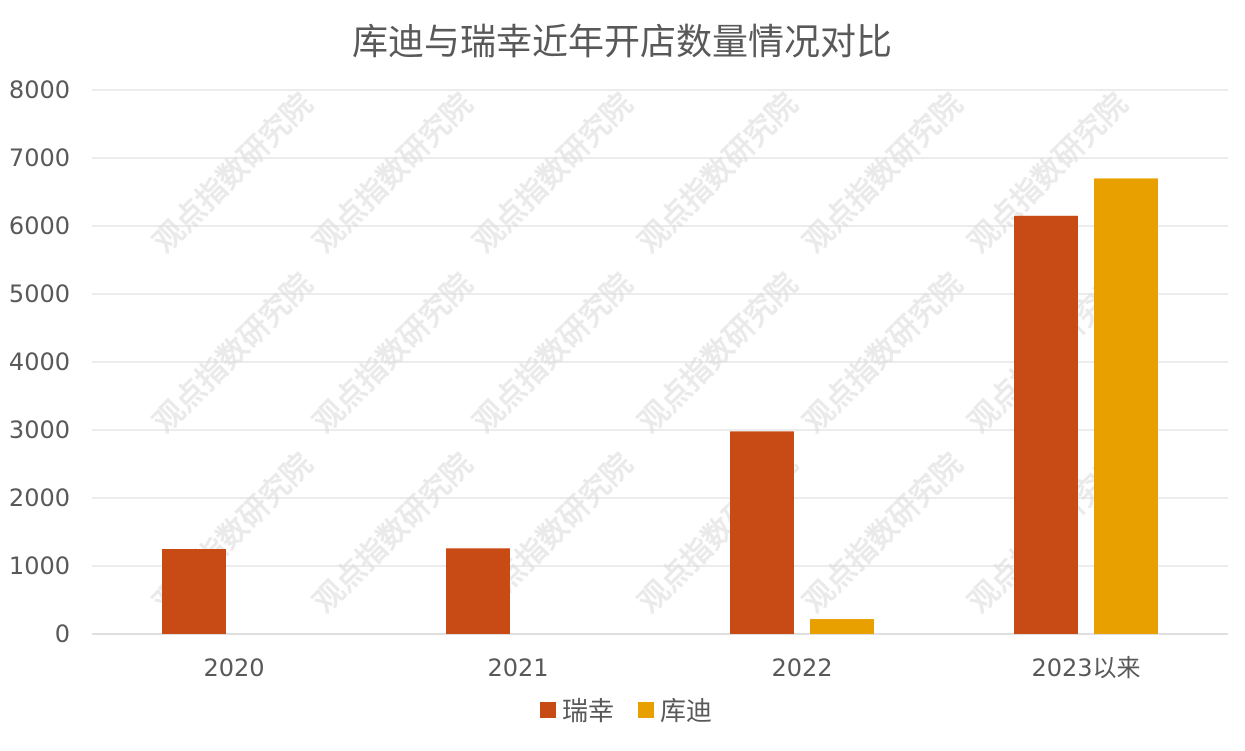 The image size is (1245, 751). I want to click on y-tick-label: 8000, so click(39, 90).